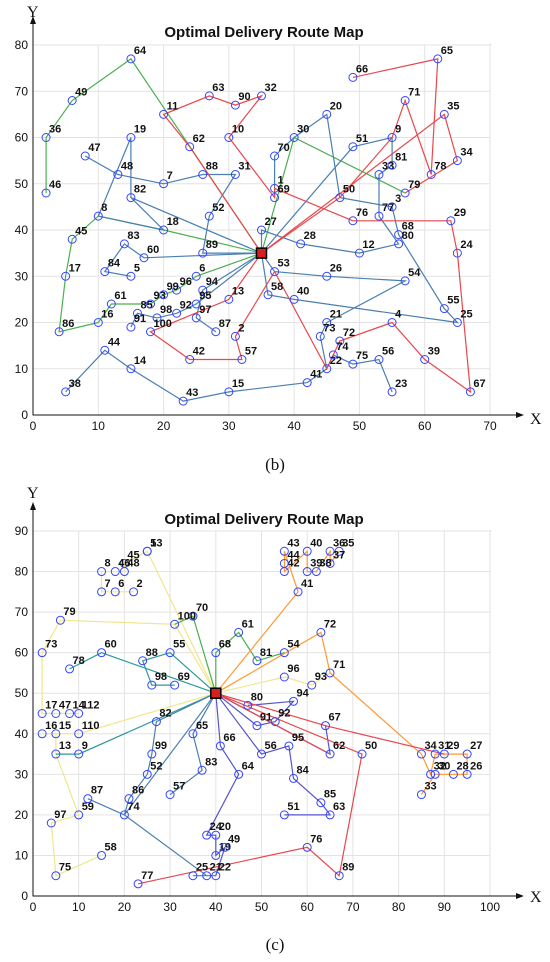 This screenshot has width=550, height=962. I want to click on node-label-27: 27, so click(476, 746).